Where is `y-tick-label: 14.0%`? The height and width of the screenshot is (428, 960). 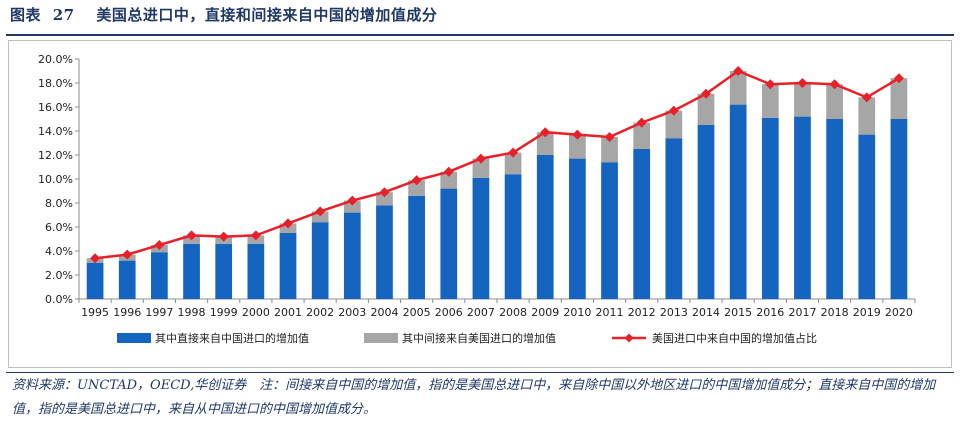 y-tick-label: 14.0% is located at coordinates (55, 131).